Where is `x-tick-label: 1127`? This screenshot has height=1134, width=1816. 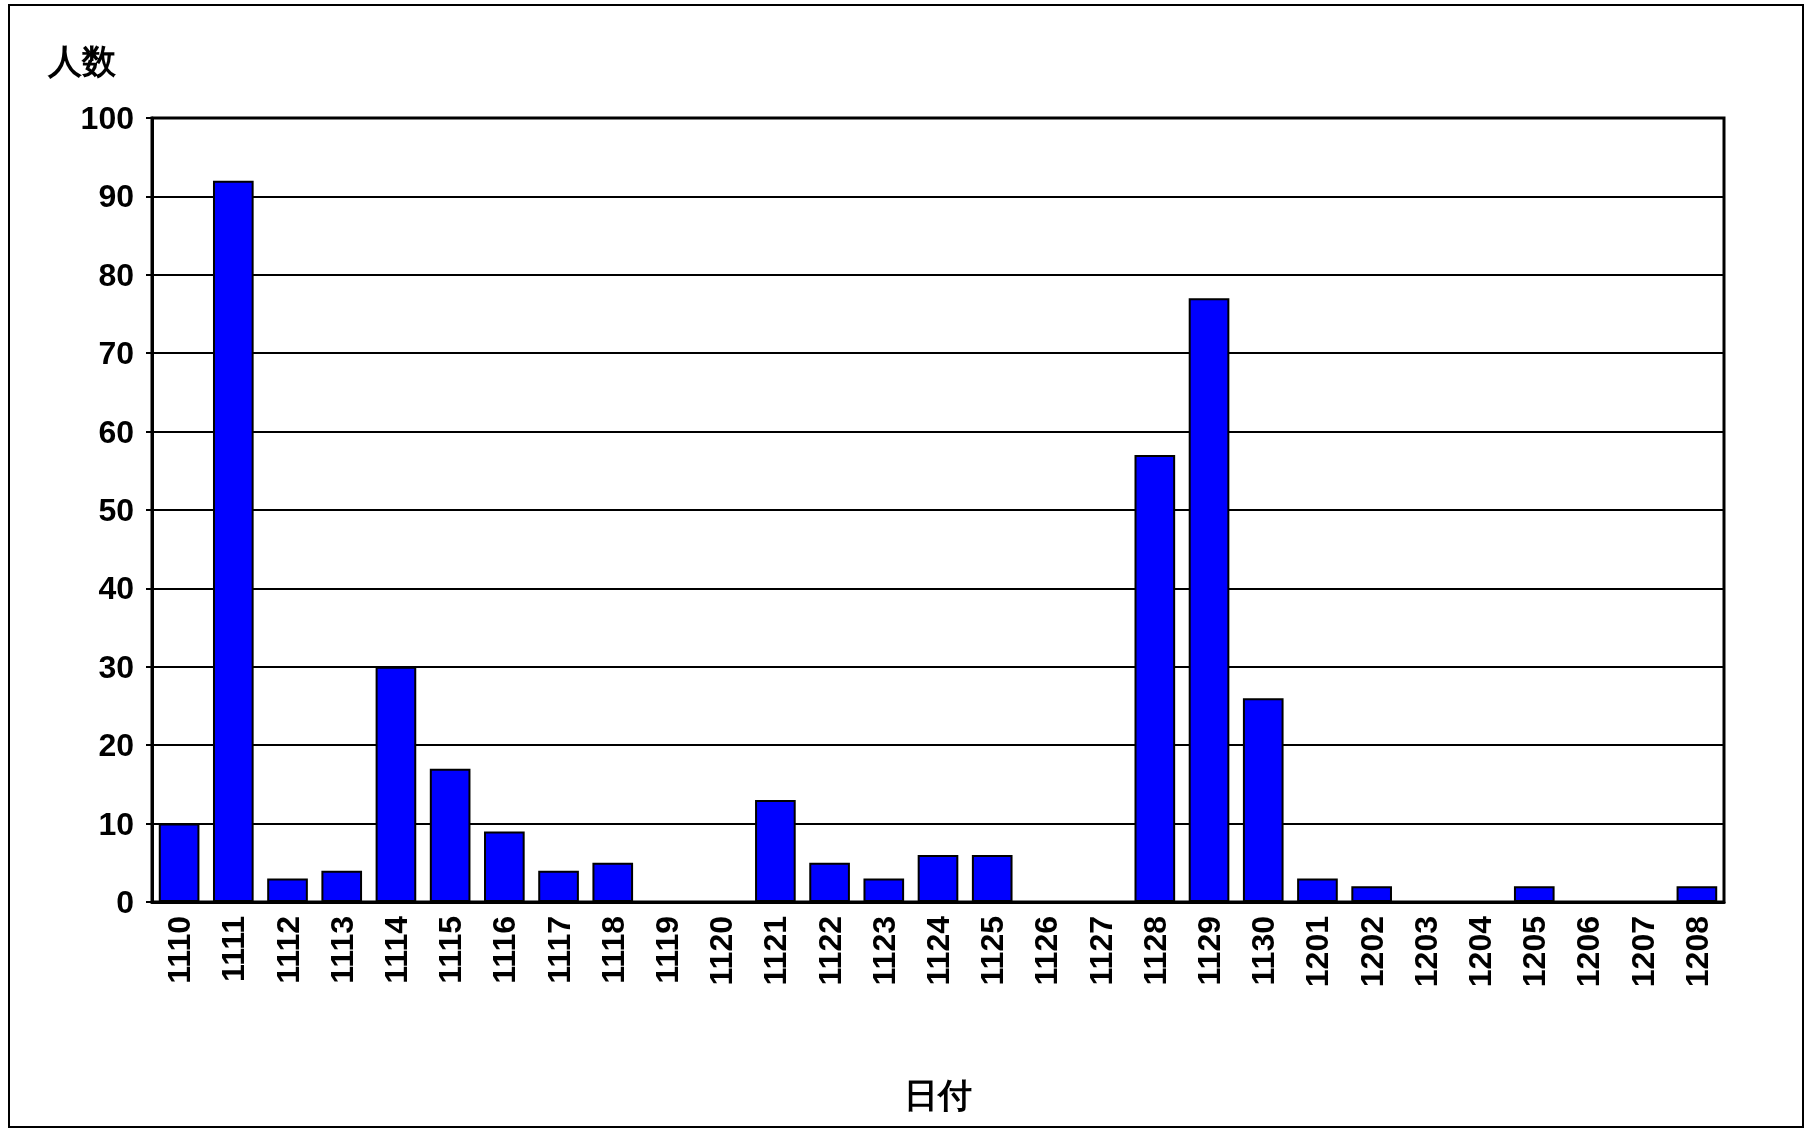 x-tick-label: 1127 is located at coordinates (1100, 951).